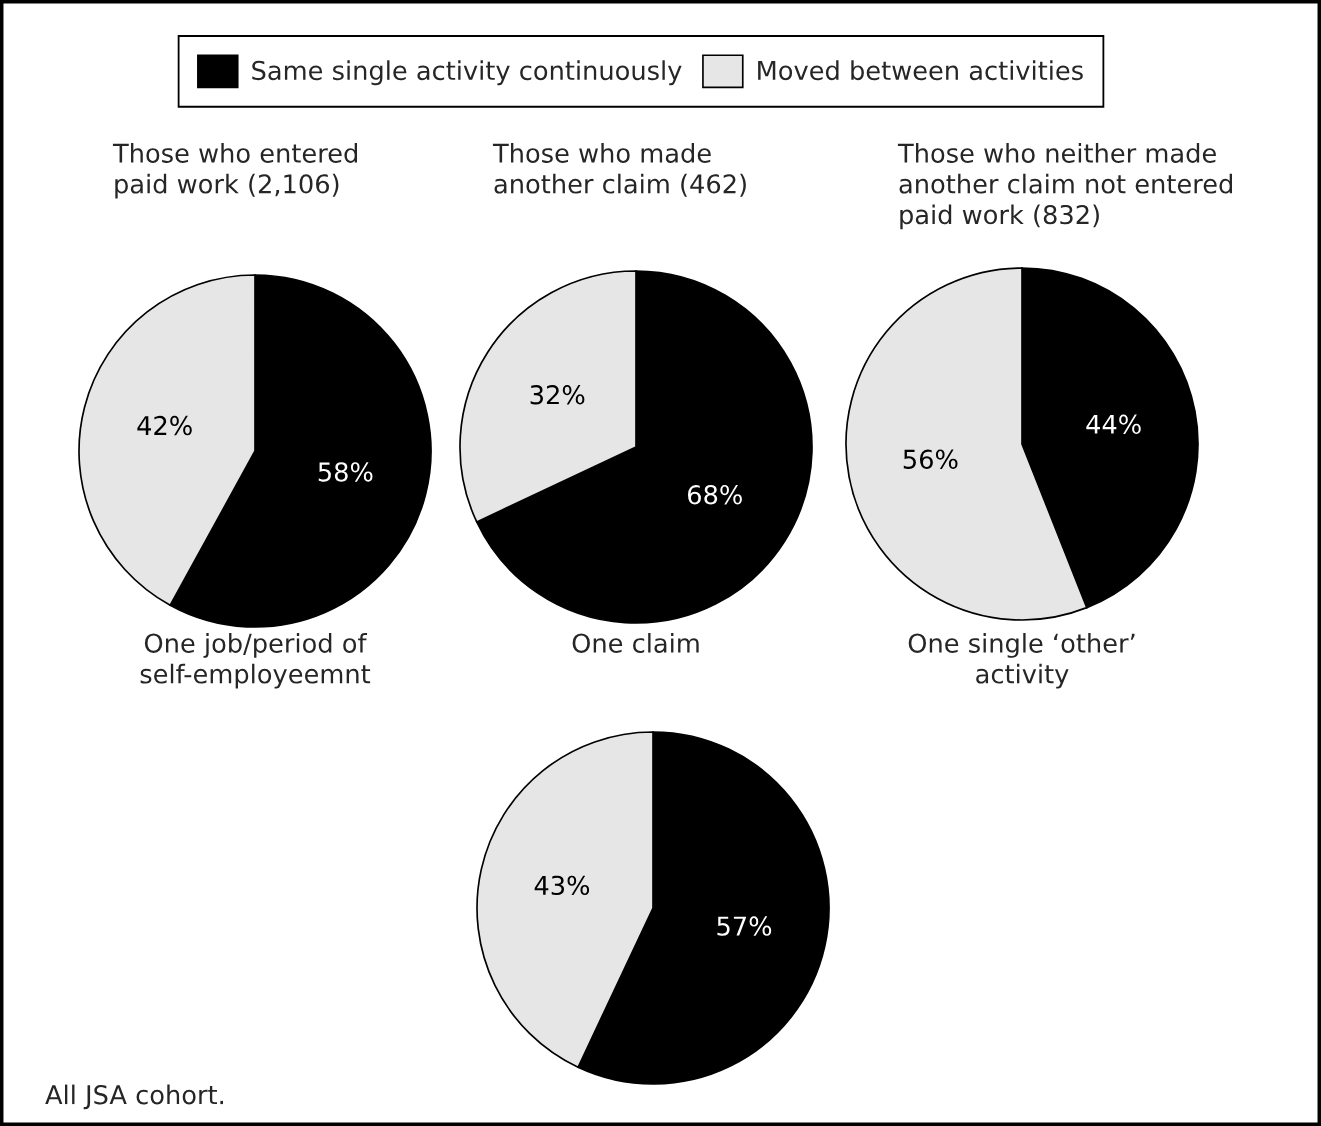 The width and height of the screenshot is (1321, 1126). I want to click on legend-label: Moved between activities, so click(920, 70).